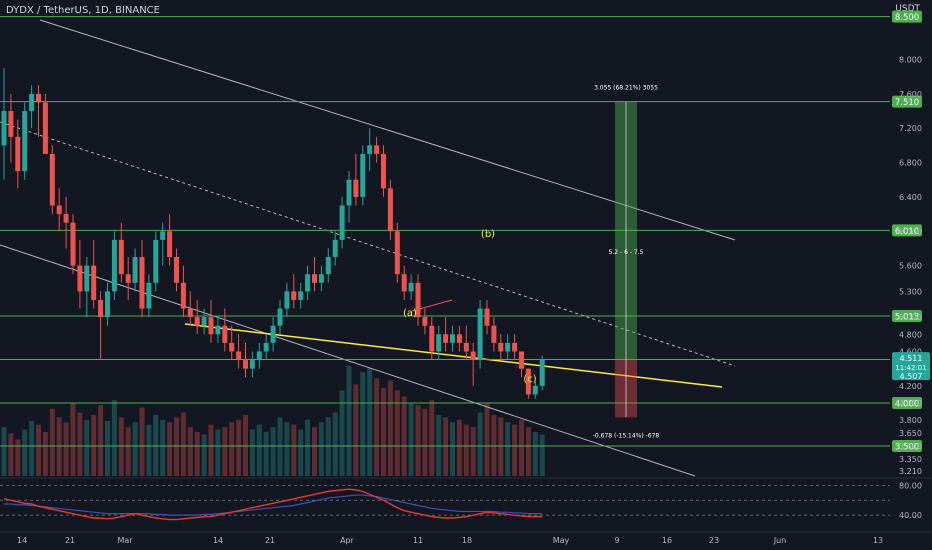 This screenshot has height=550, width=932. What do you see at coordinates (910, 334) in the screenshot?
I see `price-tick: 4.800` at bounding box center [910, 334].